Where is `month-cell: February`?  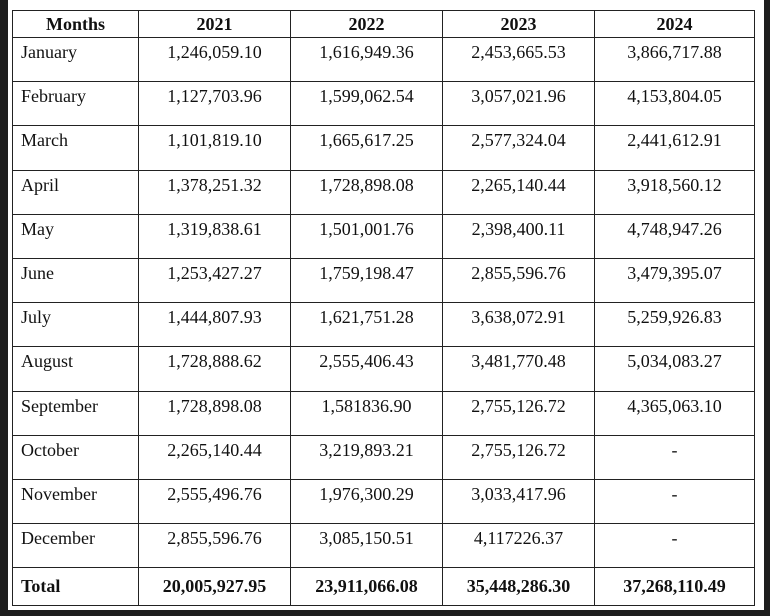 month-cell: February is located at coordinates (75, 104).